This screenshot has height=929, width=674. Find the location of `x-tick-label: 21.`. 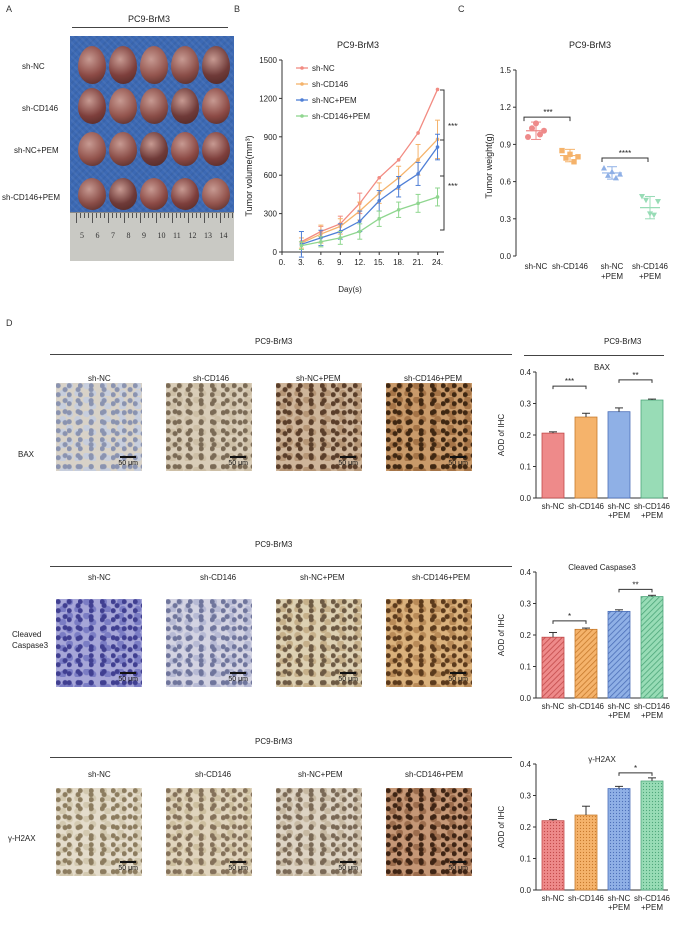

x-tick-label: 21. is located at coordinates (418, 262).